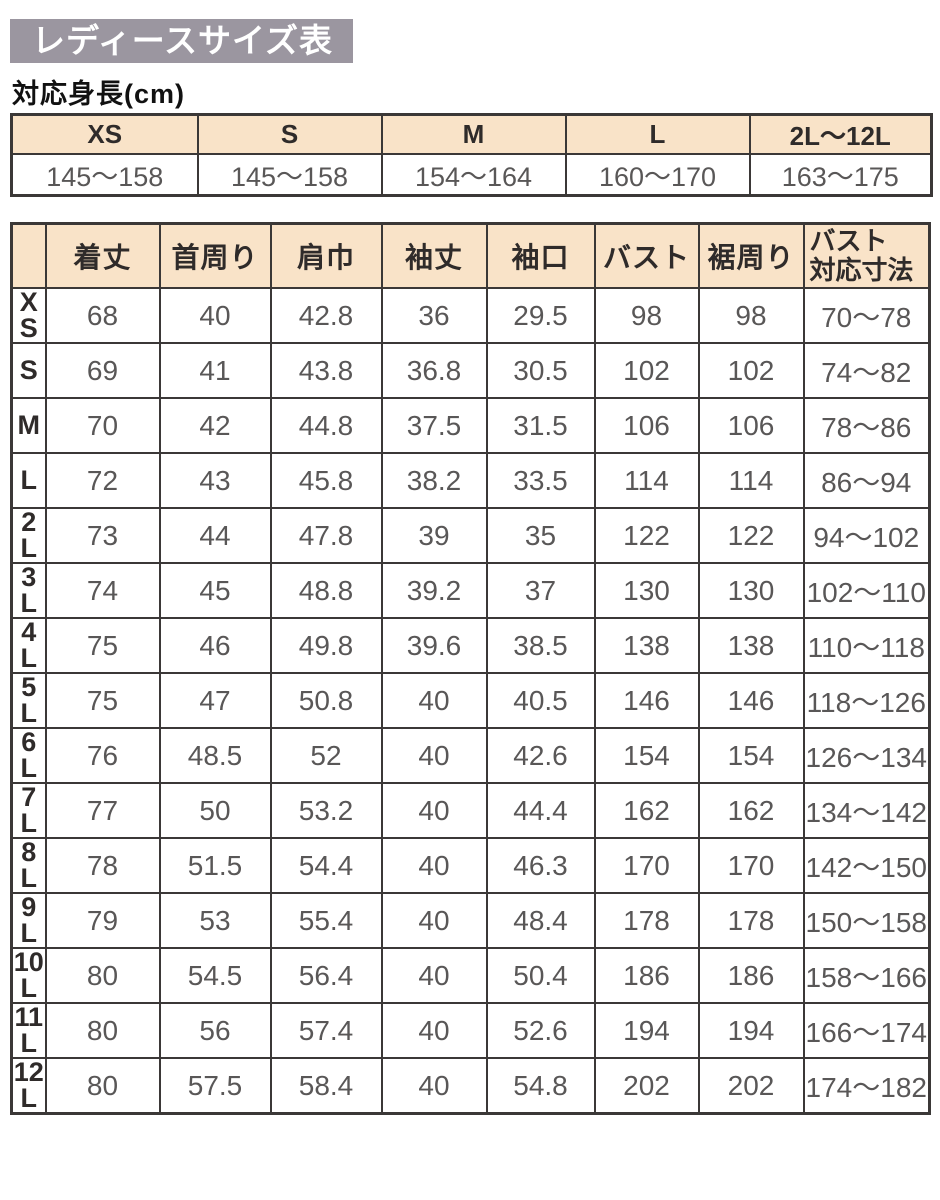 Image resolution: width=940 pixels, height=1200 pixels. What do you see at coordinates (102, 425) in the screenshot?
I see `size-value-cell: 70` at bounding box center [102, 425].